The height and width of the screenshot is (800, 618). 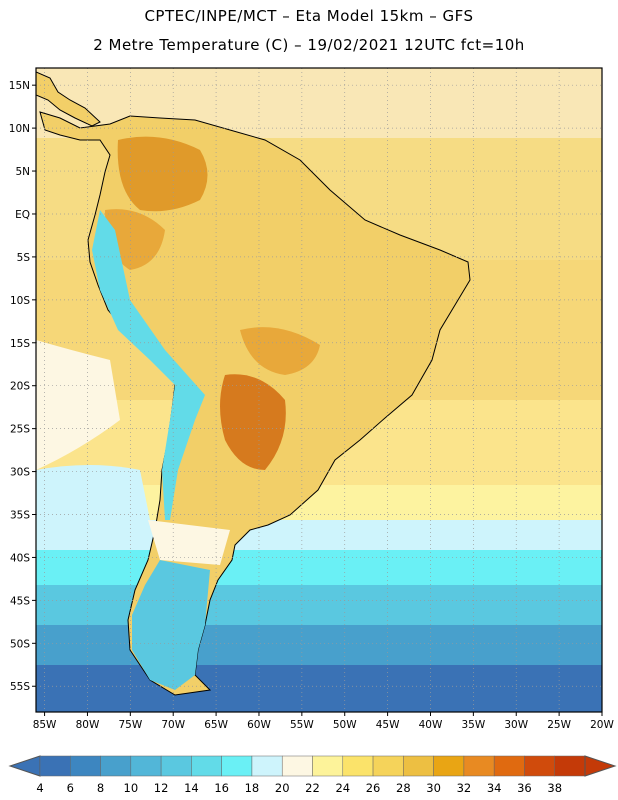 I want to click on colorbar-label: 28, so click(x=403, y=788).